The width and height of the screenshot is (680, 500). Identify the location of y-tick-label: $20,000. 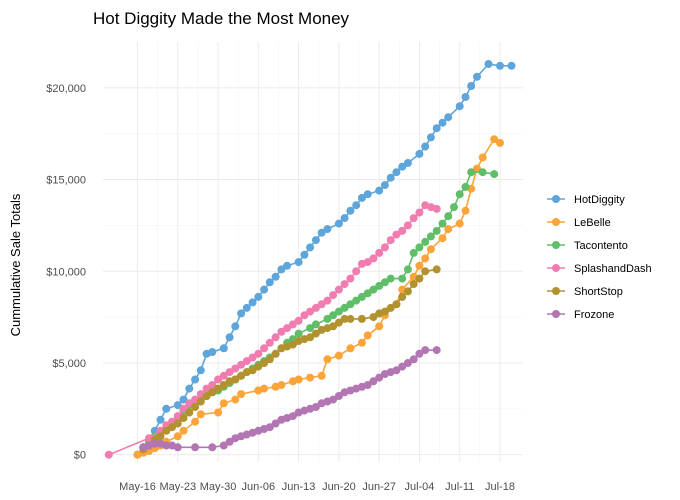
(66, 89).